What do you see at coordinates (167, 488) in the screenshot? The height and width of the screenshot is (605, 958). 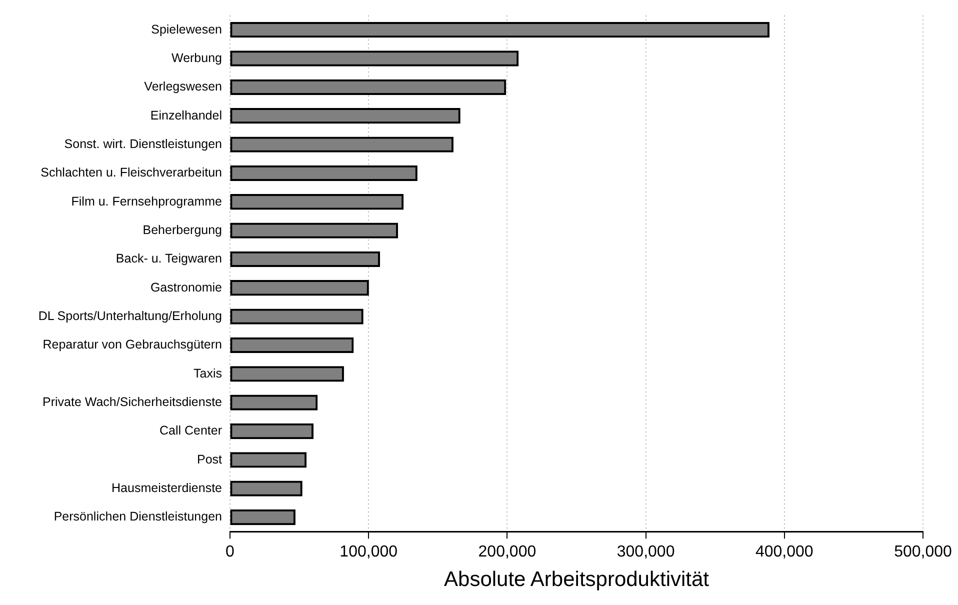 I see `y-tick-label: Hausmeisterdienste` at bounding box center [167, 488].